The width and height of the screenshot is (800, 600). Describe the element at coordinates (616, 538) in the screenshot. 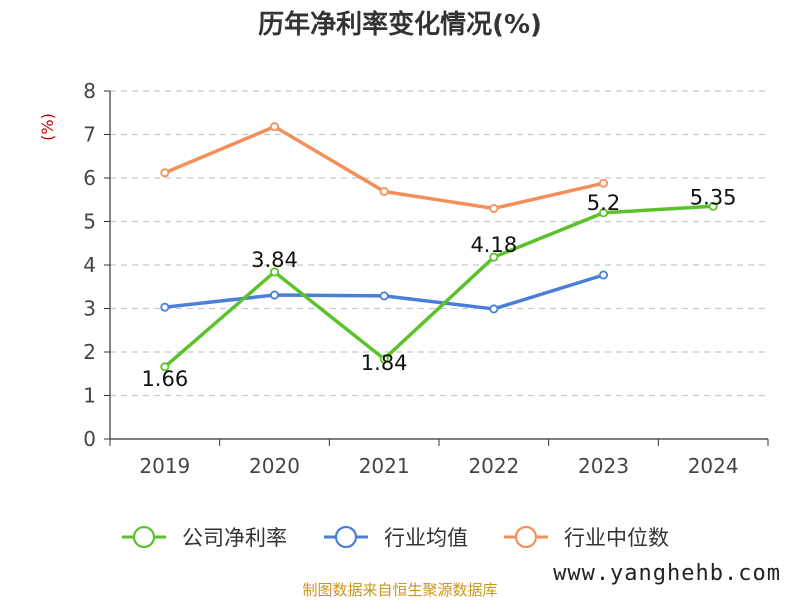

I see `legend-label: 行业中位数` at that location.